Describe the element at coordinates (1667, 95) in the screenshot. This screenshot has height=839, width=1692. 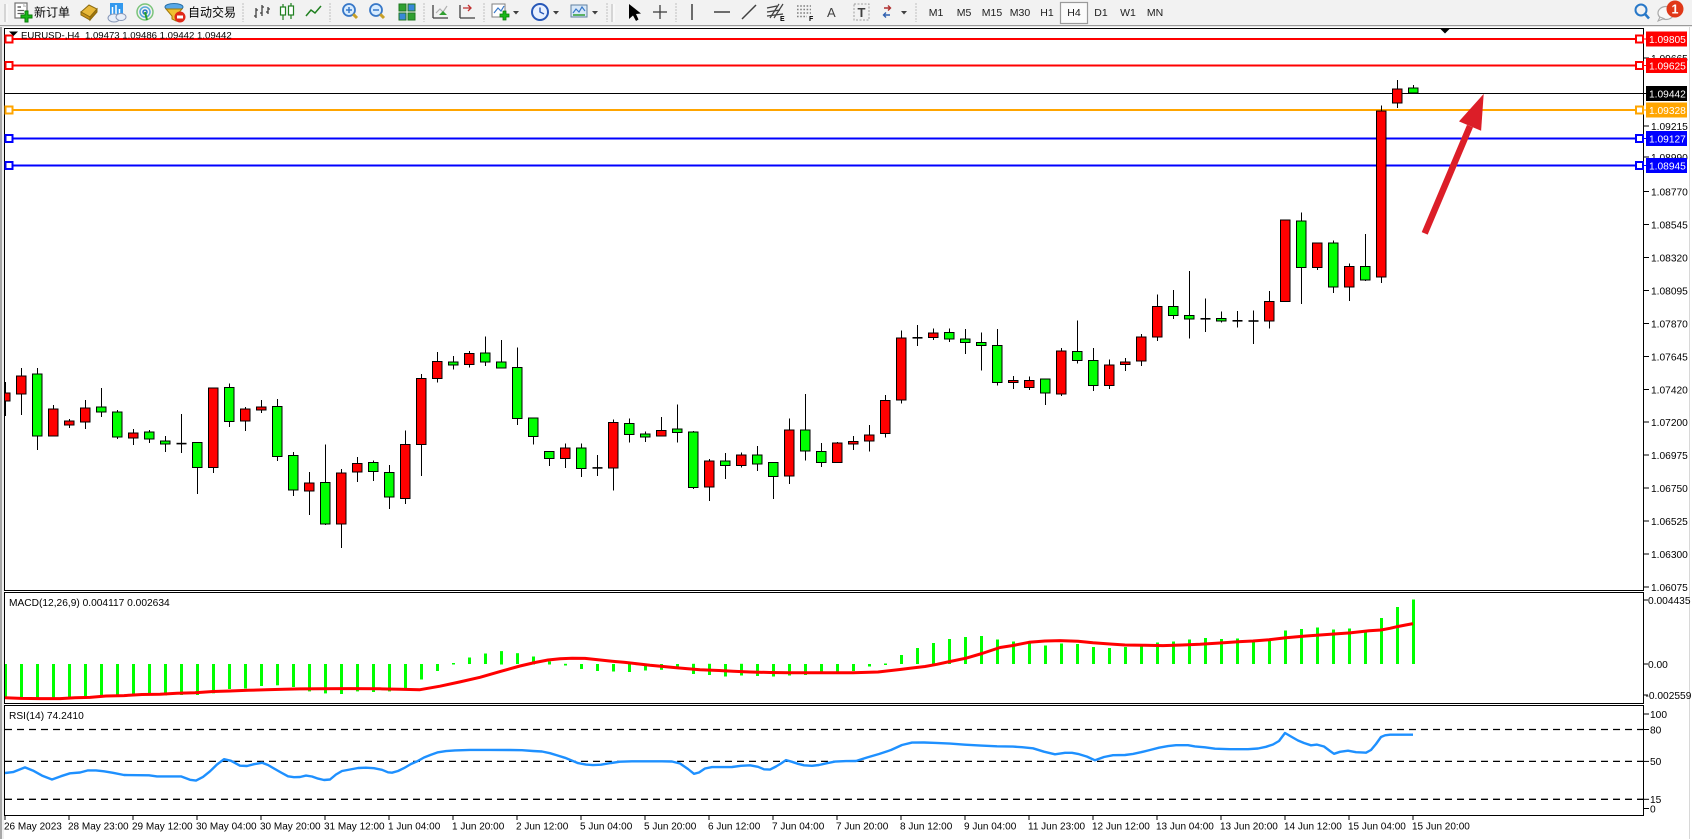
I see `svg-text: 1.09442` at that location.